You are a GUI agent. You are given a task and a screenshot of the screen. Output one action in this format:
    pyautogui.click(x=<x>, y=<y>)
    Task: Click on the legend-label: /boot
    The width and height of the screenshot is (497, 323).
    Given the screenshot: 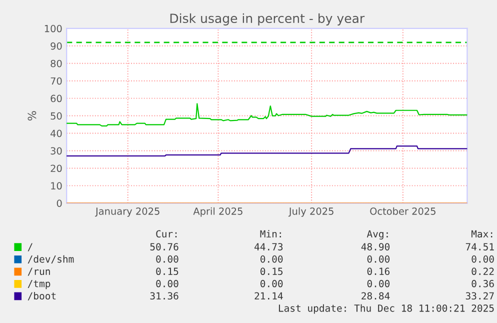 What is the action you would take?
    pyautogui.click(x=42, y=296)
    